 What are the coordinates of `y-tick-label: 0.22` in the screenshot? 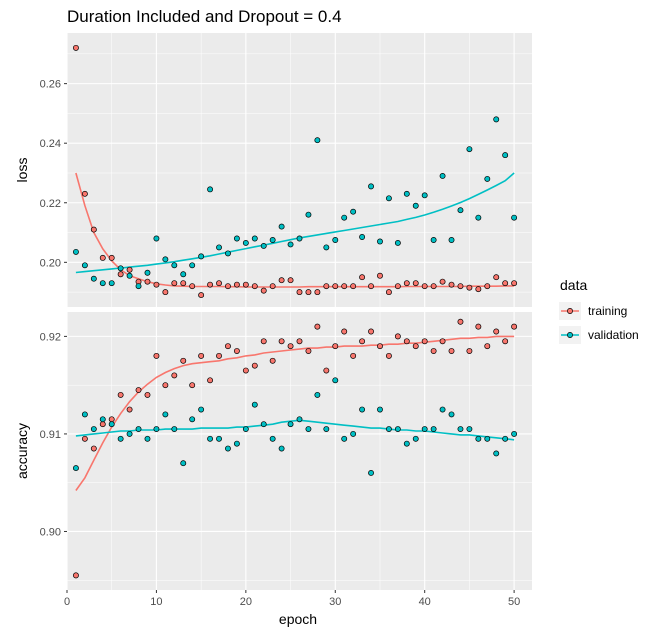 It's located at (50, 204).